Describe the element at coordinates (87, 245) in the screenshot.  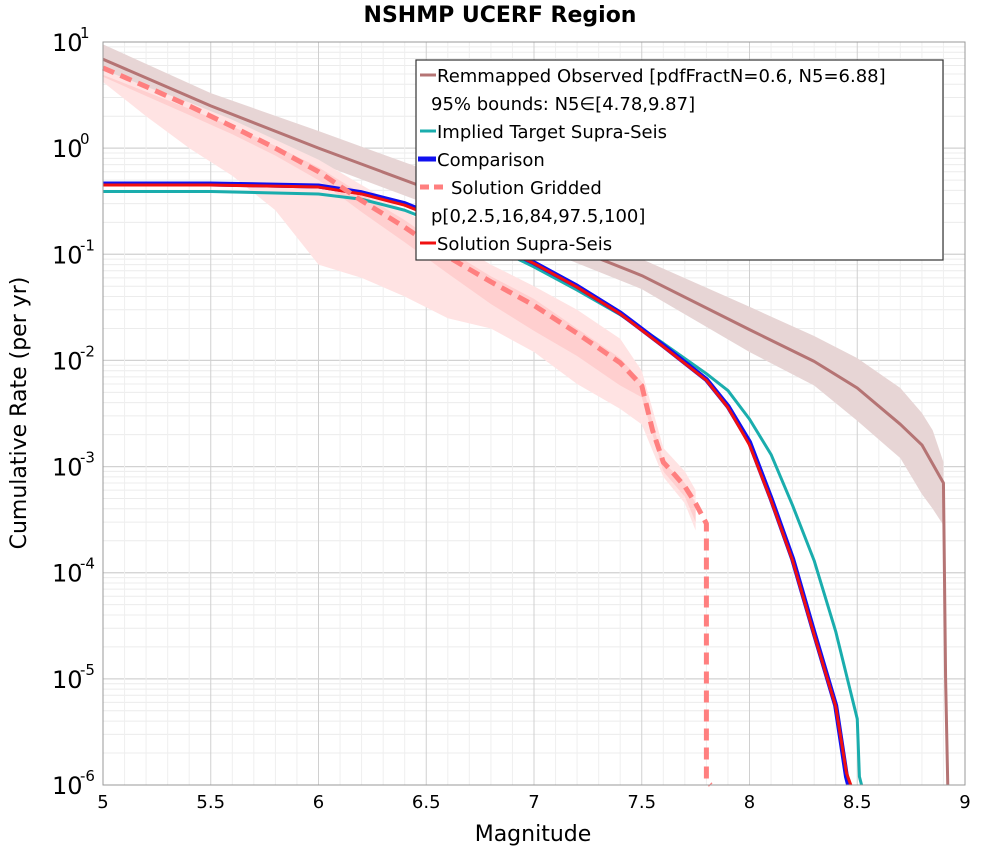
I see `y-tick-exponent: -1` at that location.